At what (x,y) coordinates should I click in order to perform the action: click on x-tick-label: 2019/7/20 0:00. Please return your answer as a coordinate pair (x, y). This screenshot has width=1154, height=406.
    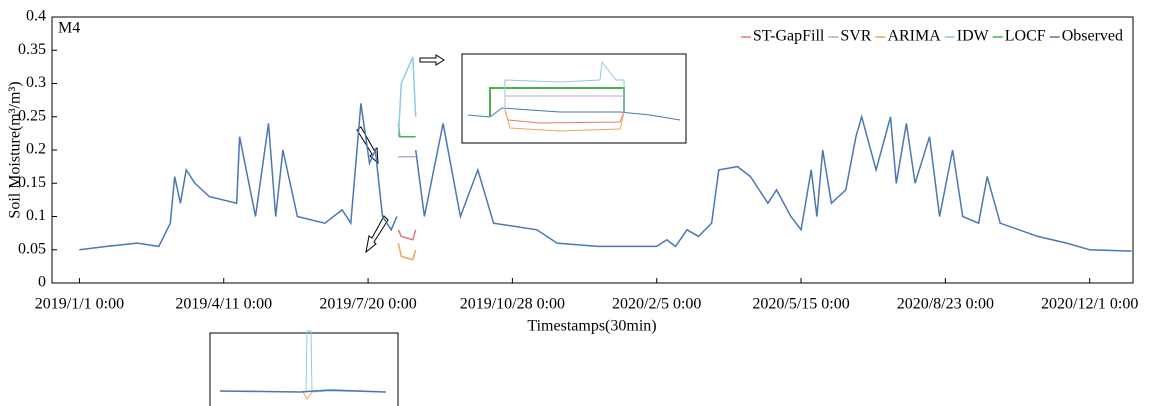
    Looking at the image, I should click on (367, 304).